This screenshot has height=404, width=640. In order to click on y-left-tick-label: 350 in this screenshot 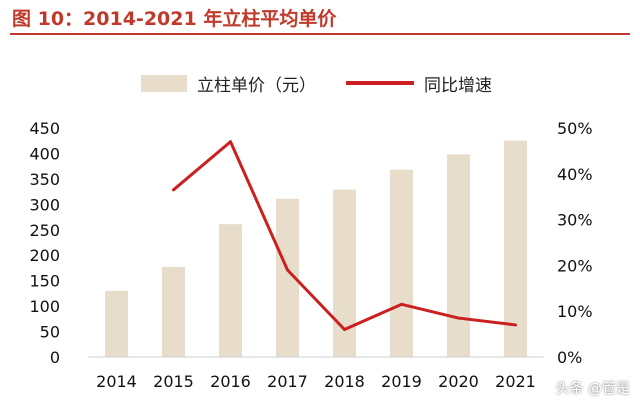, I will do `click(44, 179)`.